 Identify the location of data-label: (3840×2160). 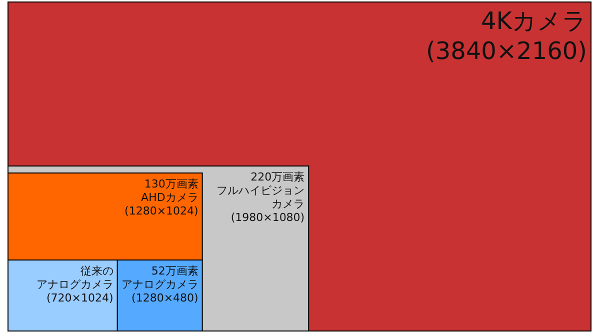
(506, 50).